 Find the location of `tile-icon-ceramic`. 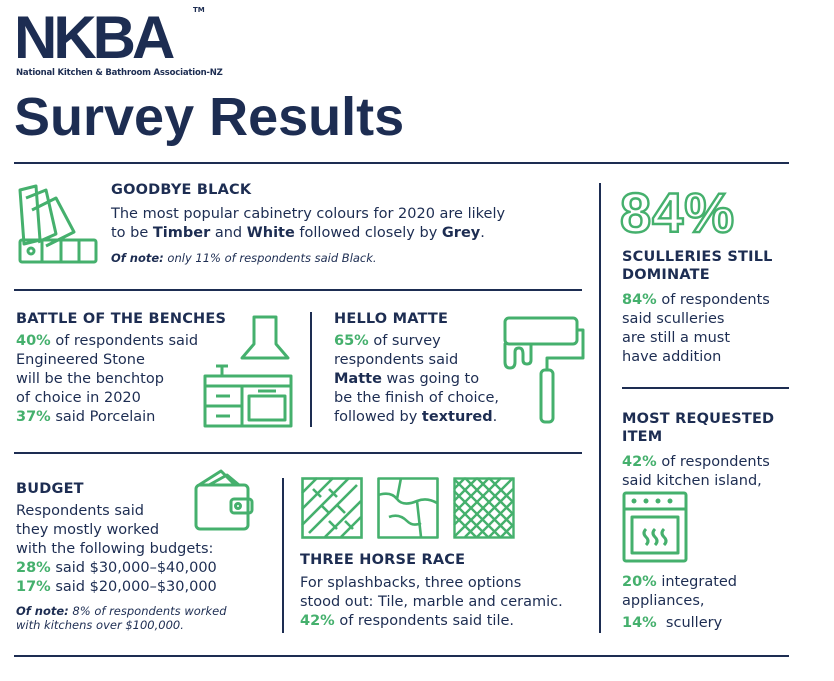

tile-icon-ceramic is located at coordinates (484, 508).